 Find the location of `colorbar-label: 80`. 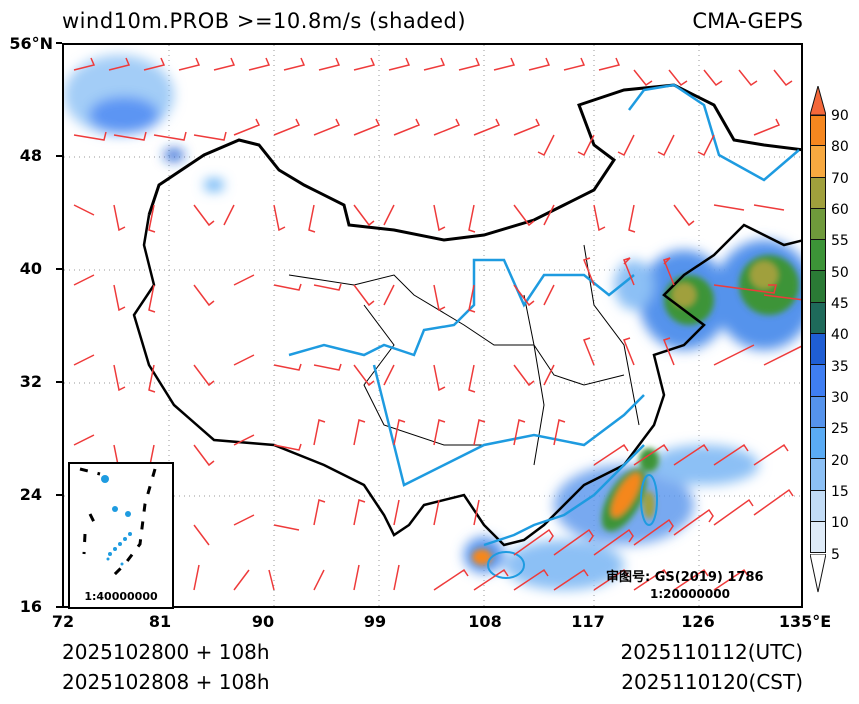

colorbar-label: 80 is located at coordinates (840, 147).